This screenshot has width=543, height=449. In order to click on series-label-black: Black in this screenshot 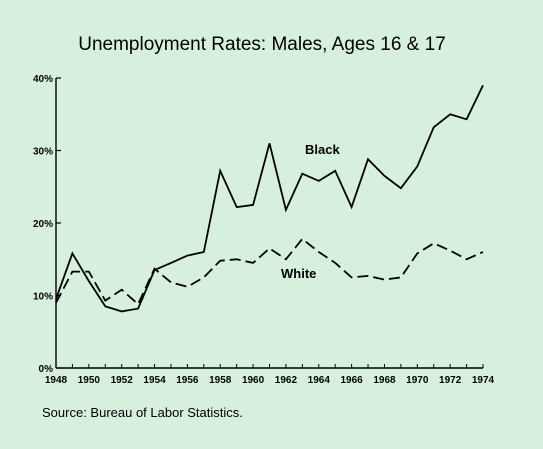, I will do `click(322, 149)`.